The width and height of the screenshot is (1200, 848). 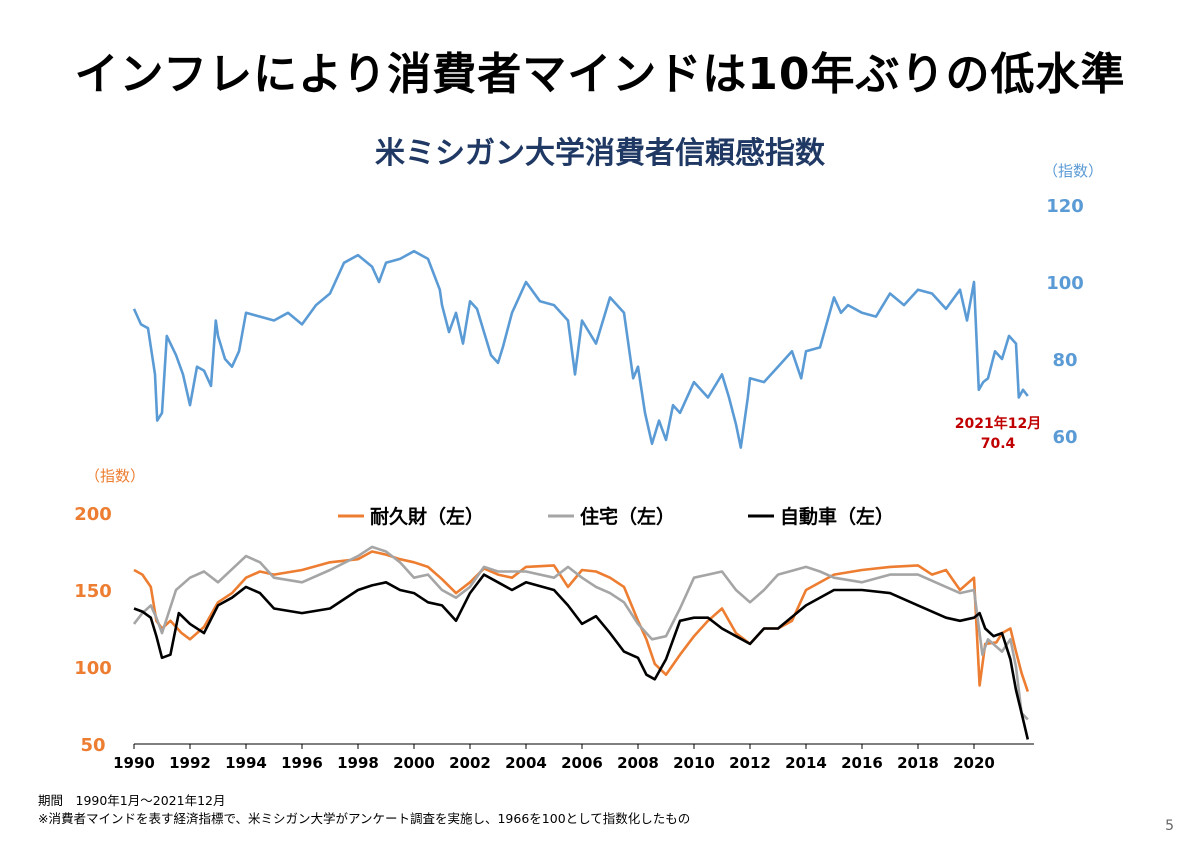 I want to click on x-tick-label: 2012, so click(x=750, y=763).